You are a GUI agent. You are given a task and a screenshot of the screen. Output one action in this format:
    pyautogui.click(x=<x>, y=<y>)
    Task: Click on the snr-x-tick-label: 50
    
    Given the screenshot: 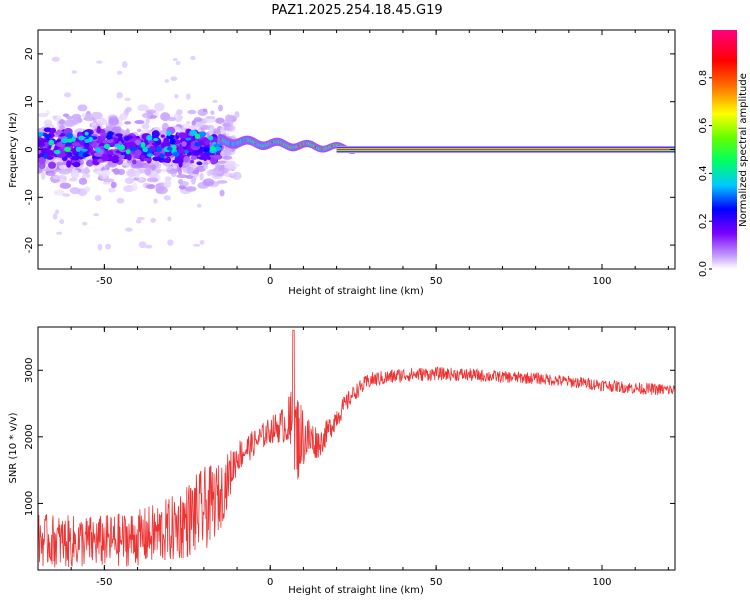 What is the action you would take?
    pyautogui.click(x=436, y=582)
    